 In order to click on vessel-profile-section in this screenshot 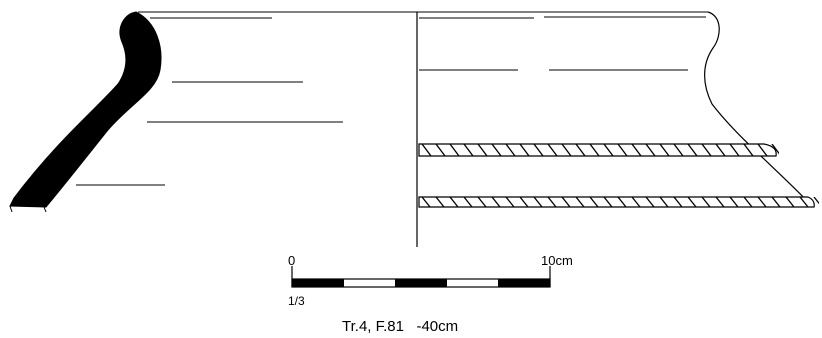, I will do `click(85, 109)`.